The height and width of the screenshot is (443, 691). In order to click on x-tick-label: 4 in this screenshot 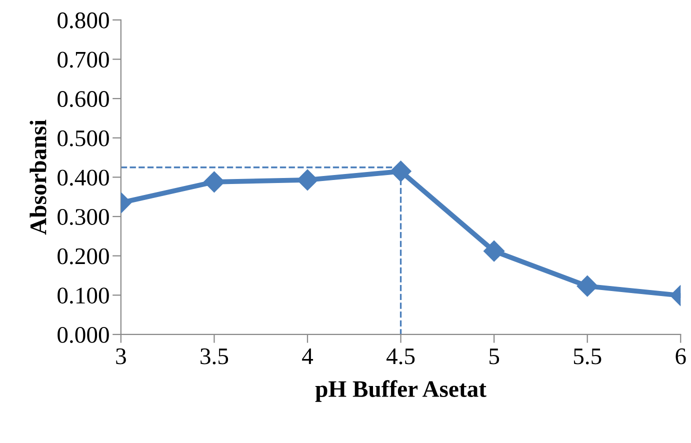, I will do `click(308, 356)`.